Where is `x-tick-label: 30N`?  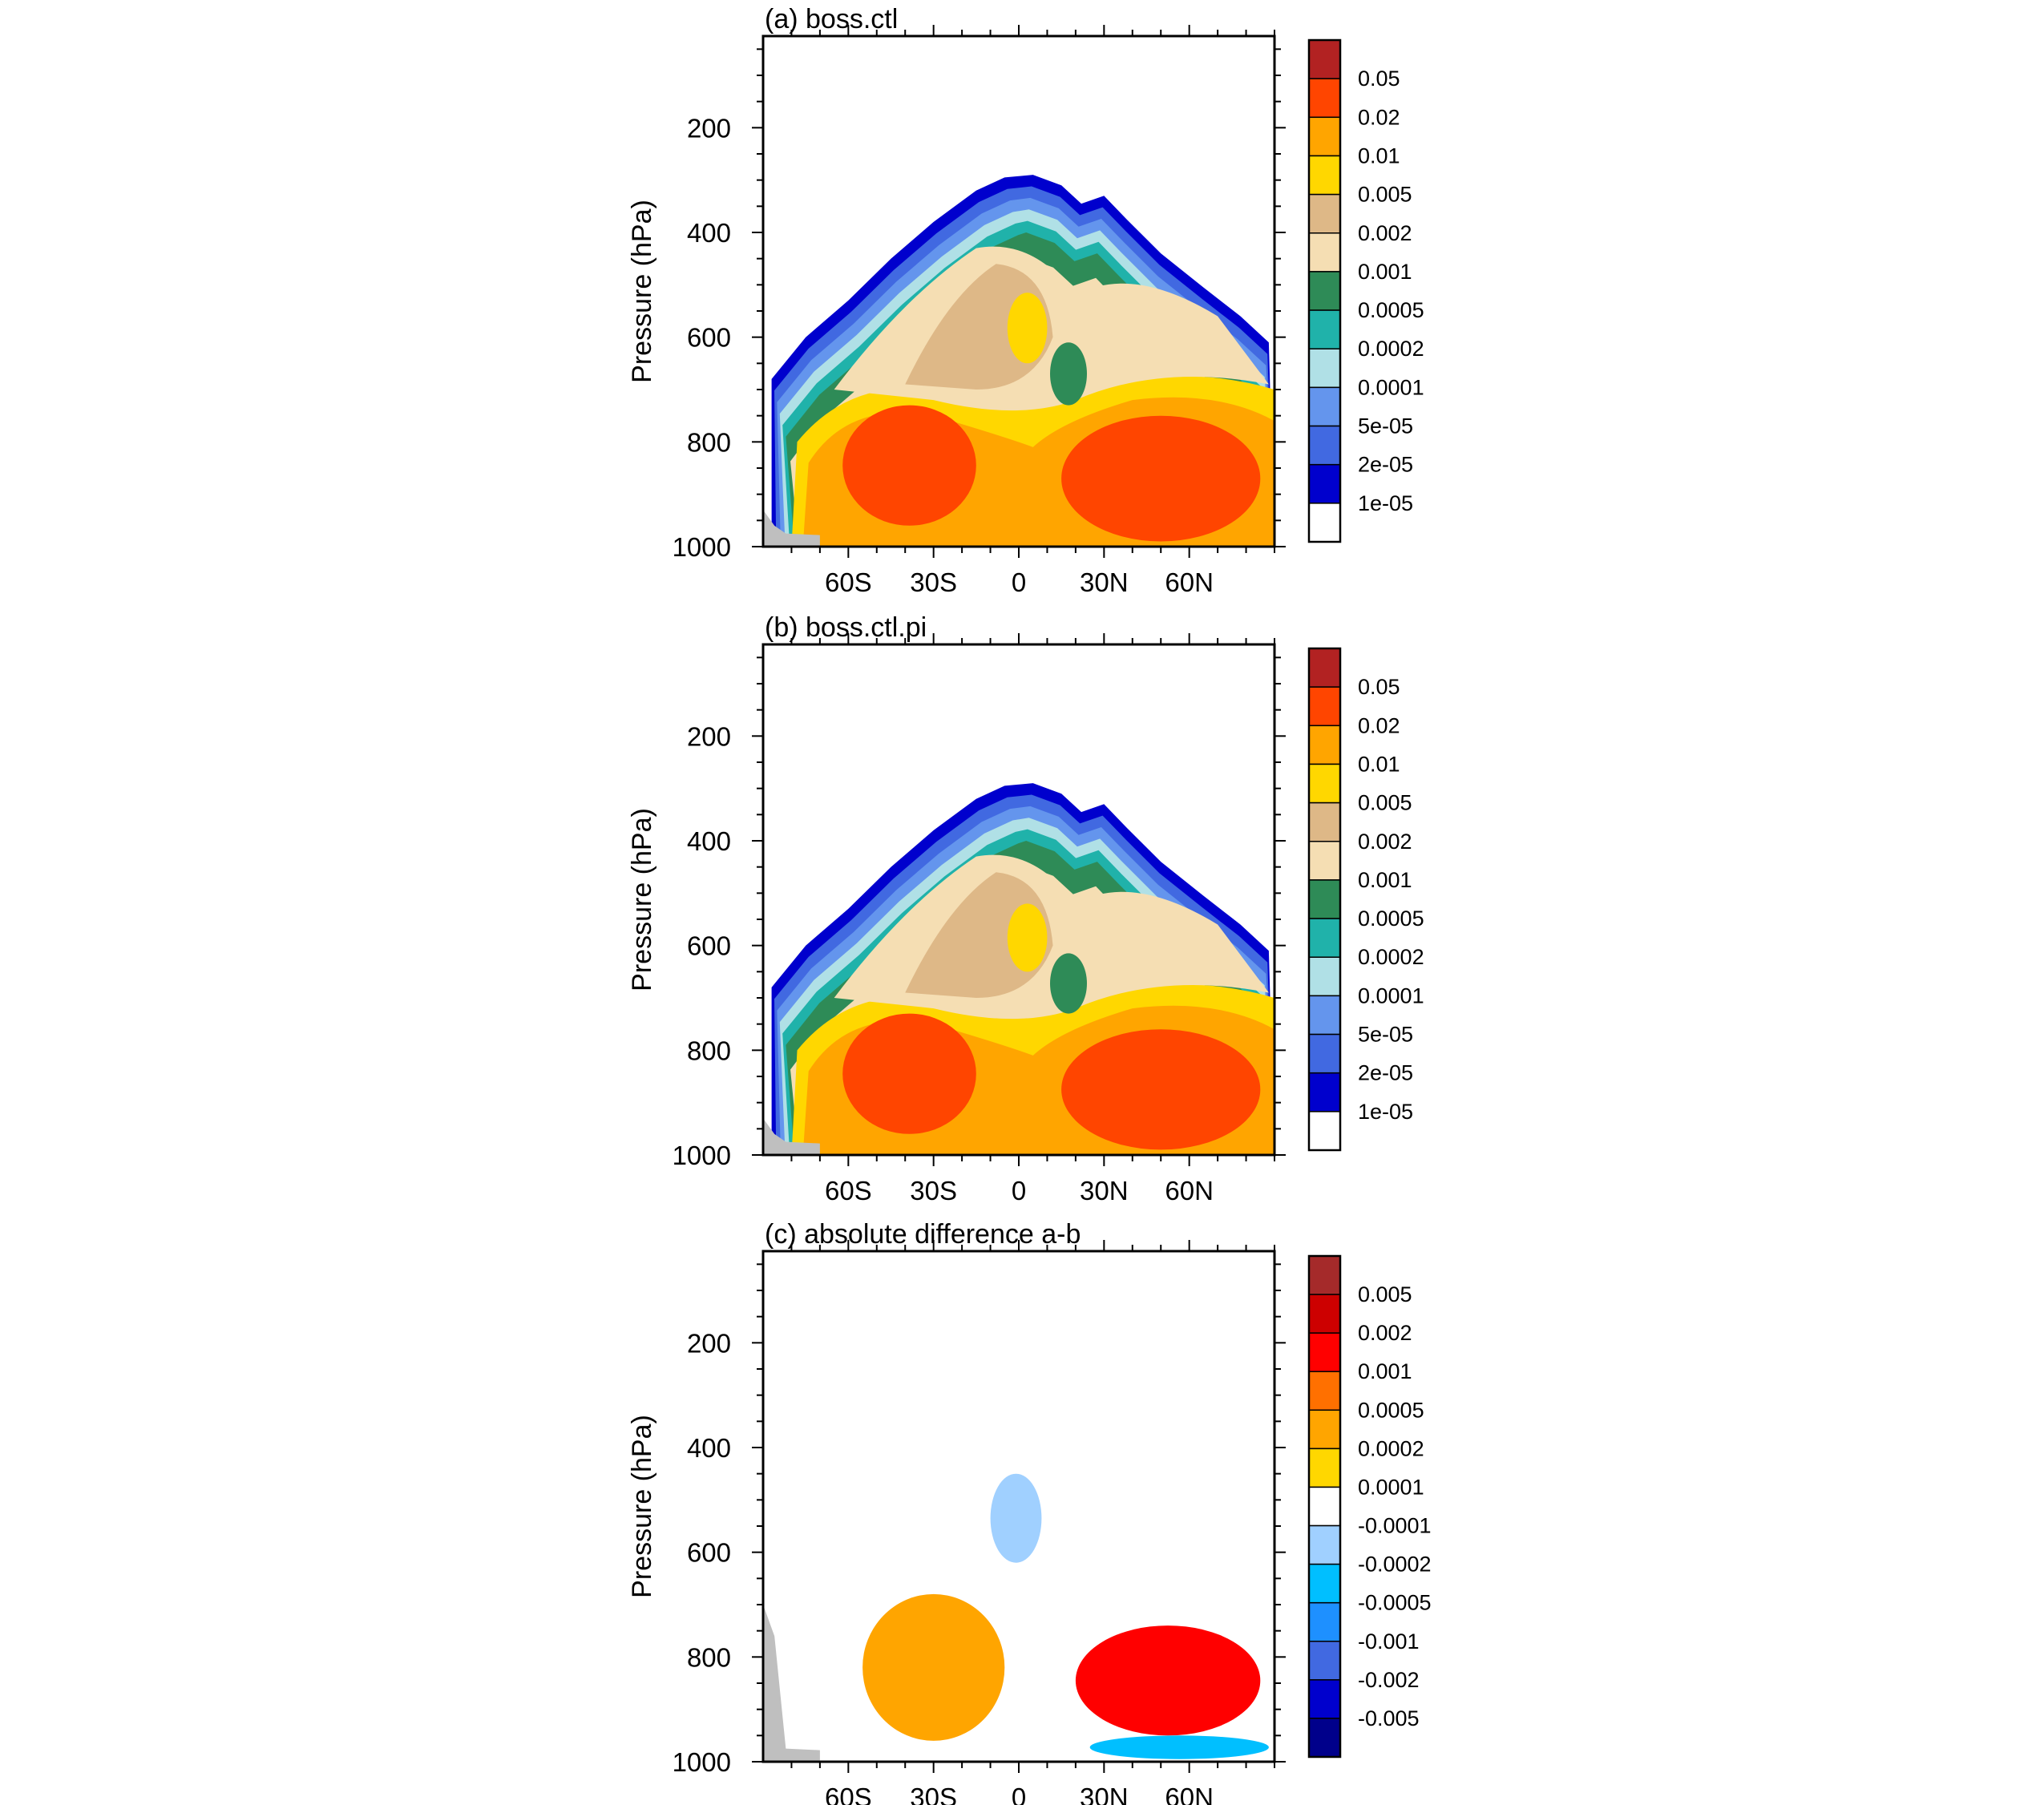
x-tick-label: 30N is located at coordinates (1104, 1190).